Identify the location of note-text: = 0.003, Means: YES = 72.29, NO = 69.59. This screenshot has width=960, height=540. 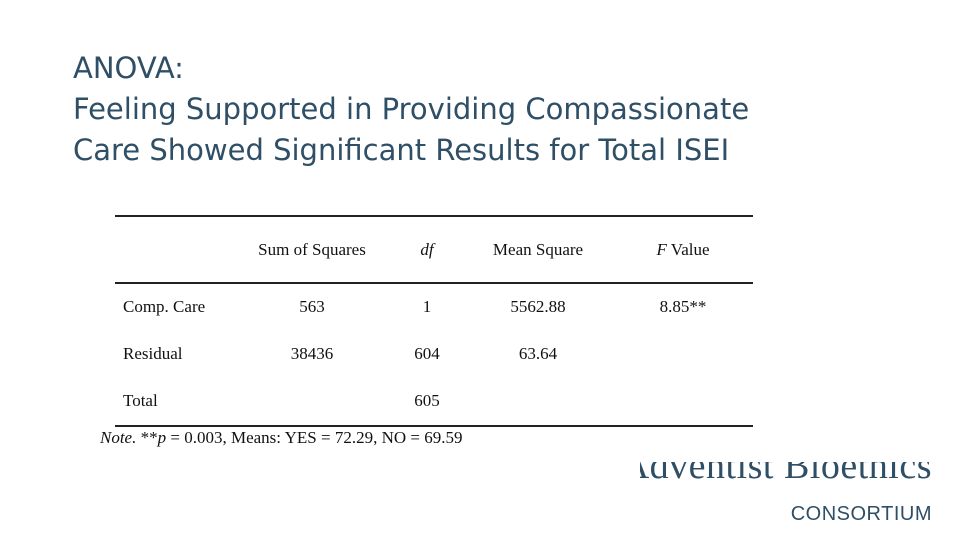
(314, 437).